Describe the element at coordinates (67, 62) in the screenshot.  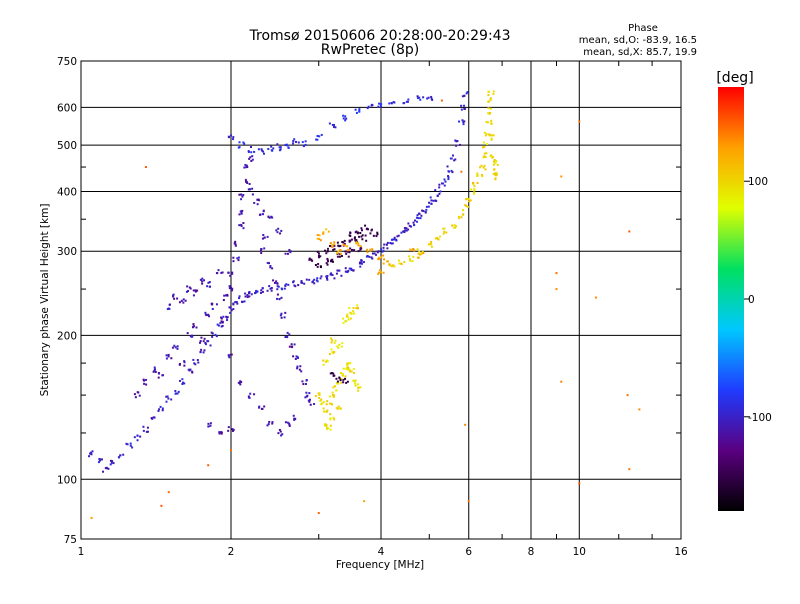
I see `y-tick-label: 750` at that location.